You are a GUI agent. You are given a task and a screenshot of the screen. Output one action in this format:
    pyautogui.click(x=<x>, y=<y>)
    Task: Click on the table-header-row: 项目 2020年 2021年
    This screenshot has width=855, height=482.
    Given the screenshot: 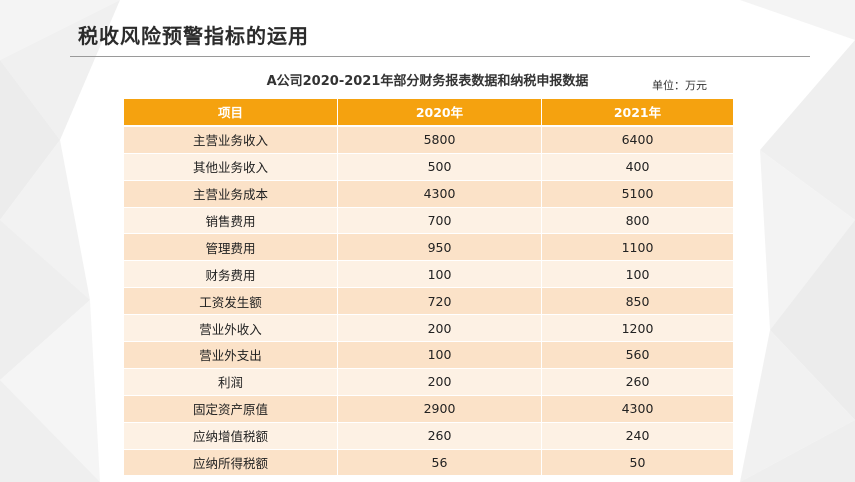 What is the action you would take?
    pyautogui.click(x=428, y=112)
    